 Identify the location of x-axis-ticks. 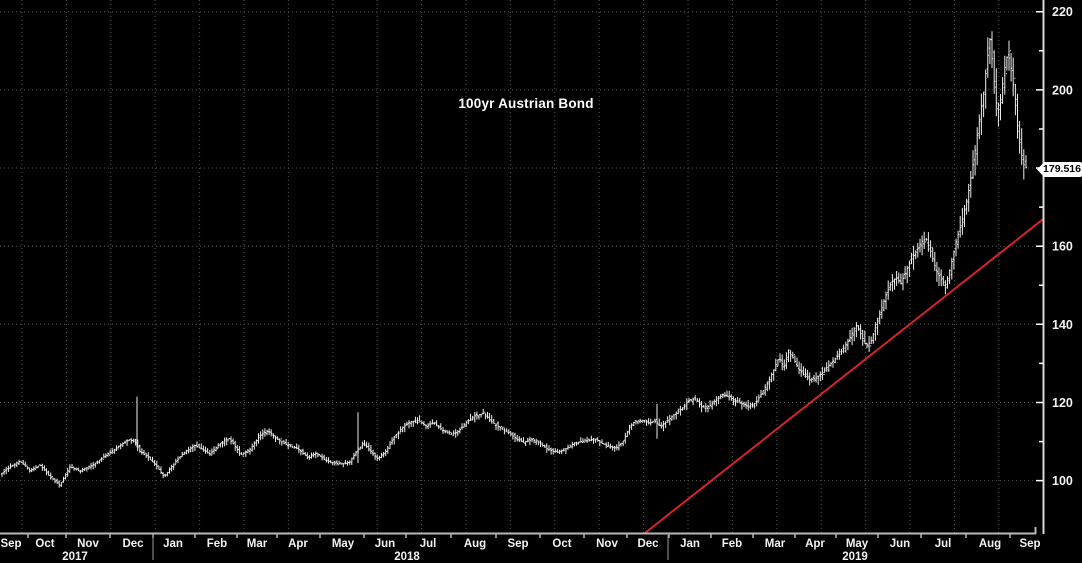
(519, 535).